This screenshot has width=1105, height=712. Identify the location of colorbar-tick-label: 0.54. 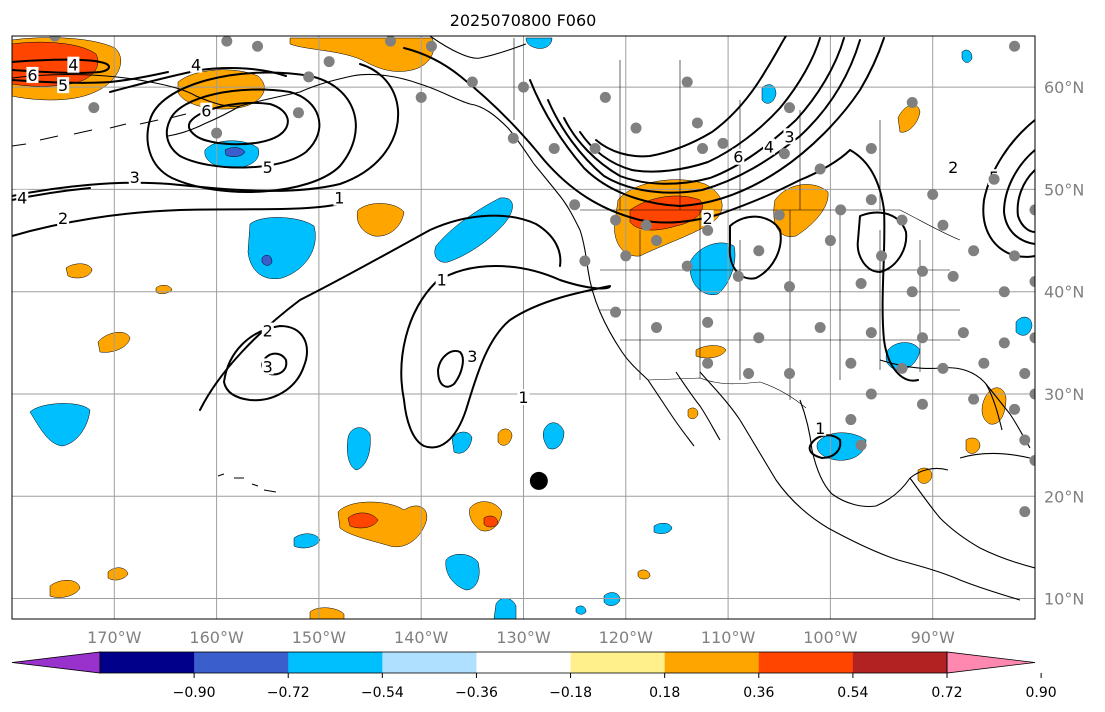
(852, 693).